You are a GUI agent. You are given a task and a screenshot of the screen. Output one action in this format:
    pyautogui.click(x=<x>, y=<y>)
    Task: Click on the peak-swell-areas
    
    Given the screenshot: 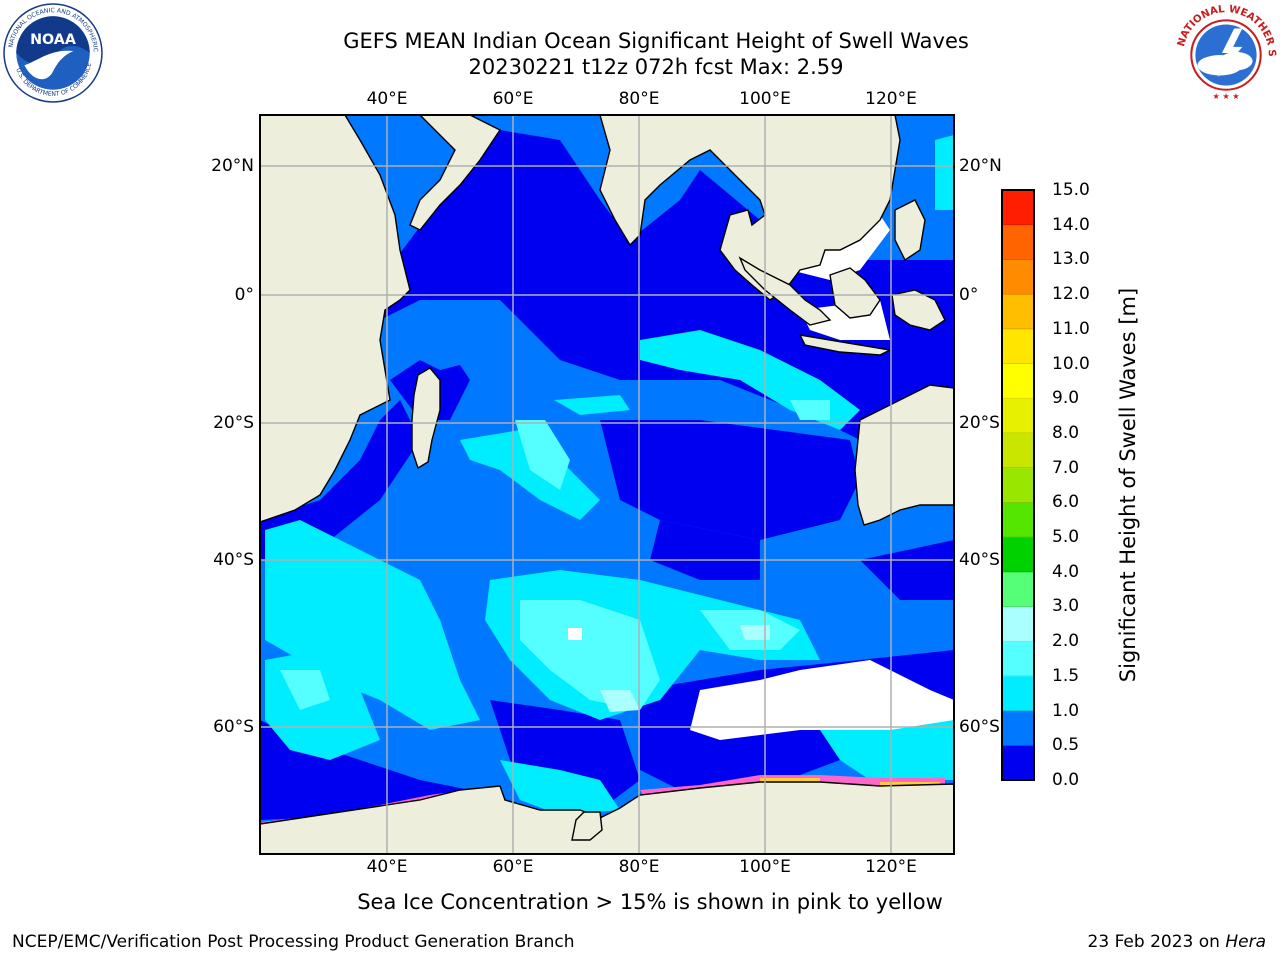 What is the action you would take?
    pyautogui.click(x=685, y=668)
    